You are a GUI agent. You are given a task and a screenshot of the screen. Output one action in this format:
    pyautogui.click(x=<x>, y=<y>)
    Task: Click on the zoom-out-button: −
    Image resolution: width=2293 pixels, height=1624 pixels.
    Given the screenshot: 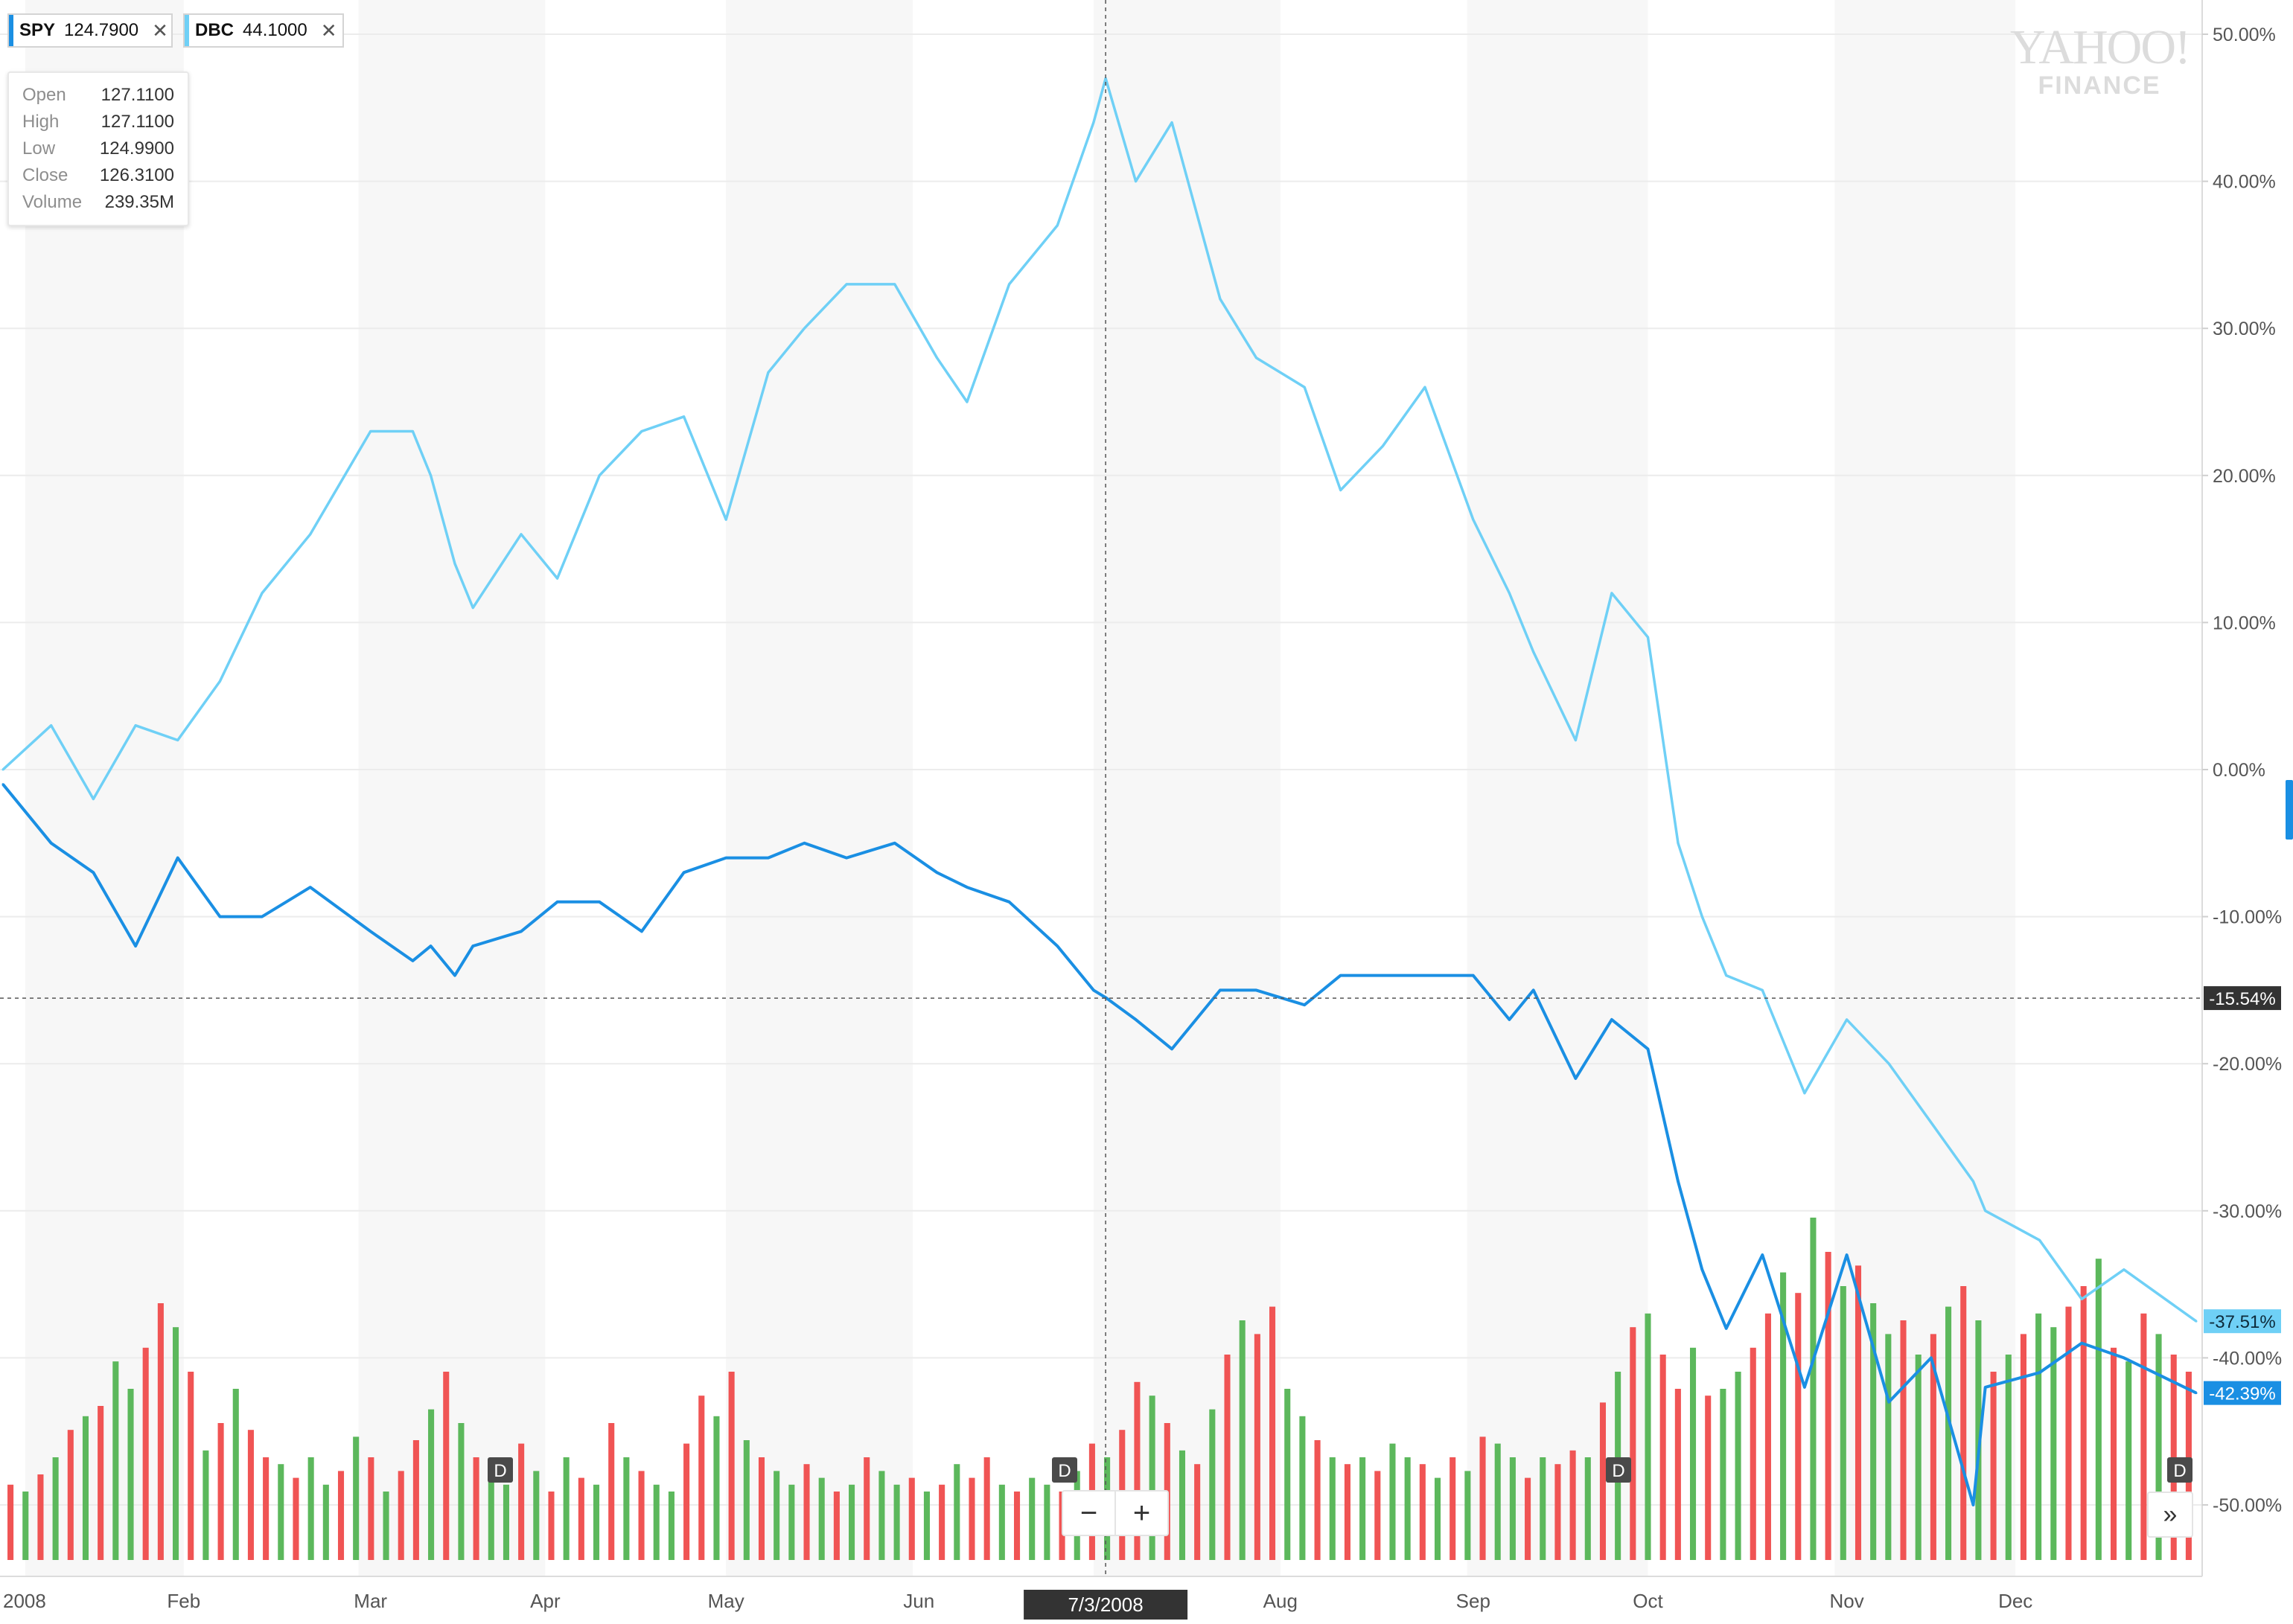 What is the action you would take?
    pyautogui.click(x=1089, y=1512)
    